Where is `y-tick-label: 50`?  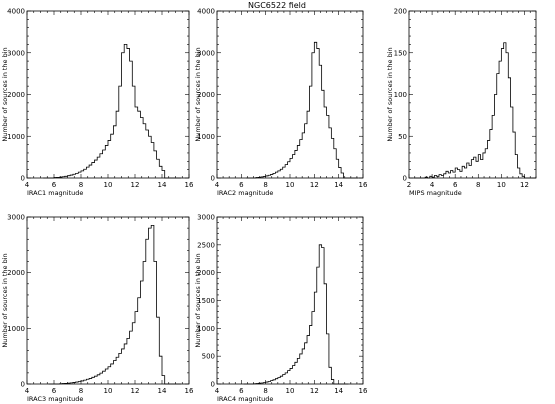 y-tick-label: 50 is located at coordinates (402, 137).